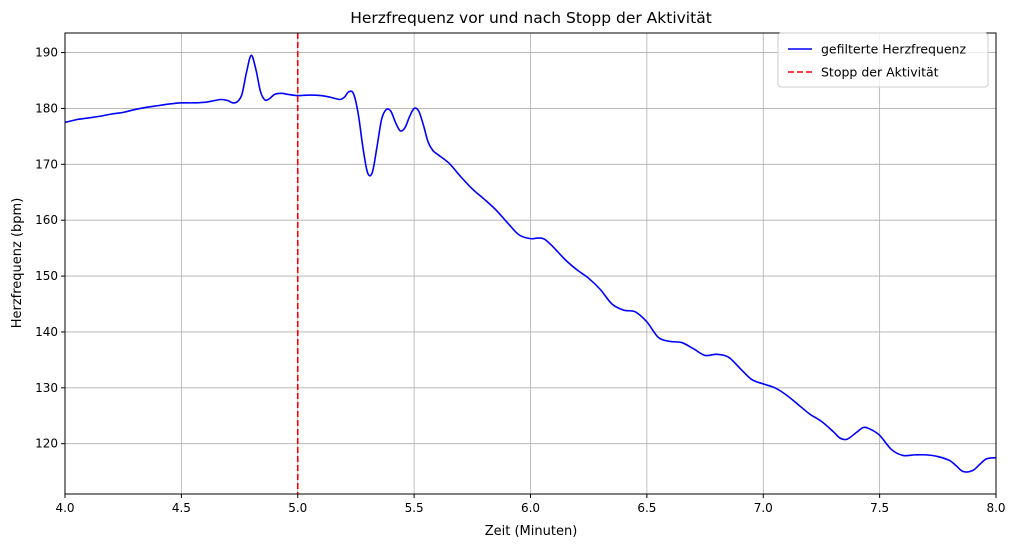 The width and height of the screenshot is (1016, 547). Describe the element at coordinates (763, 508) in the screenshot. I see `x-tick-label: 7.0` at that location.